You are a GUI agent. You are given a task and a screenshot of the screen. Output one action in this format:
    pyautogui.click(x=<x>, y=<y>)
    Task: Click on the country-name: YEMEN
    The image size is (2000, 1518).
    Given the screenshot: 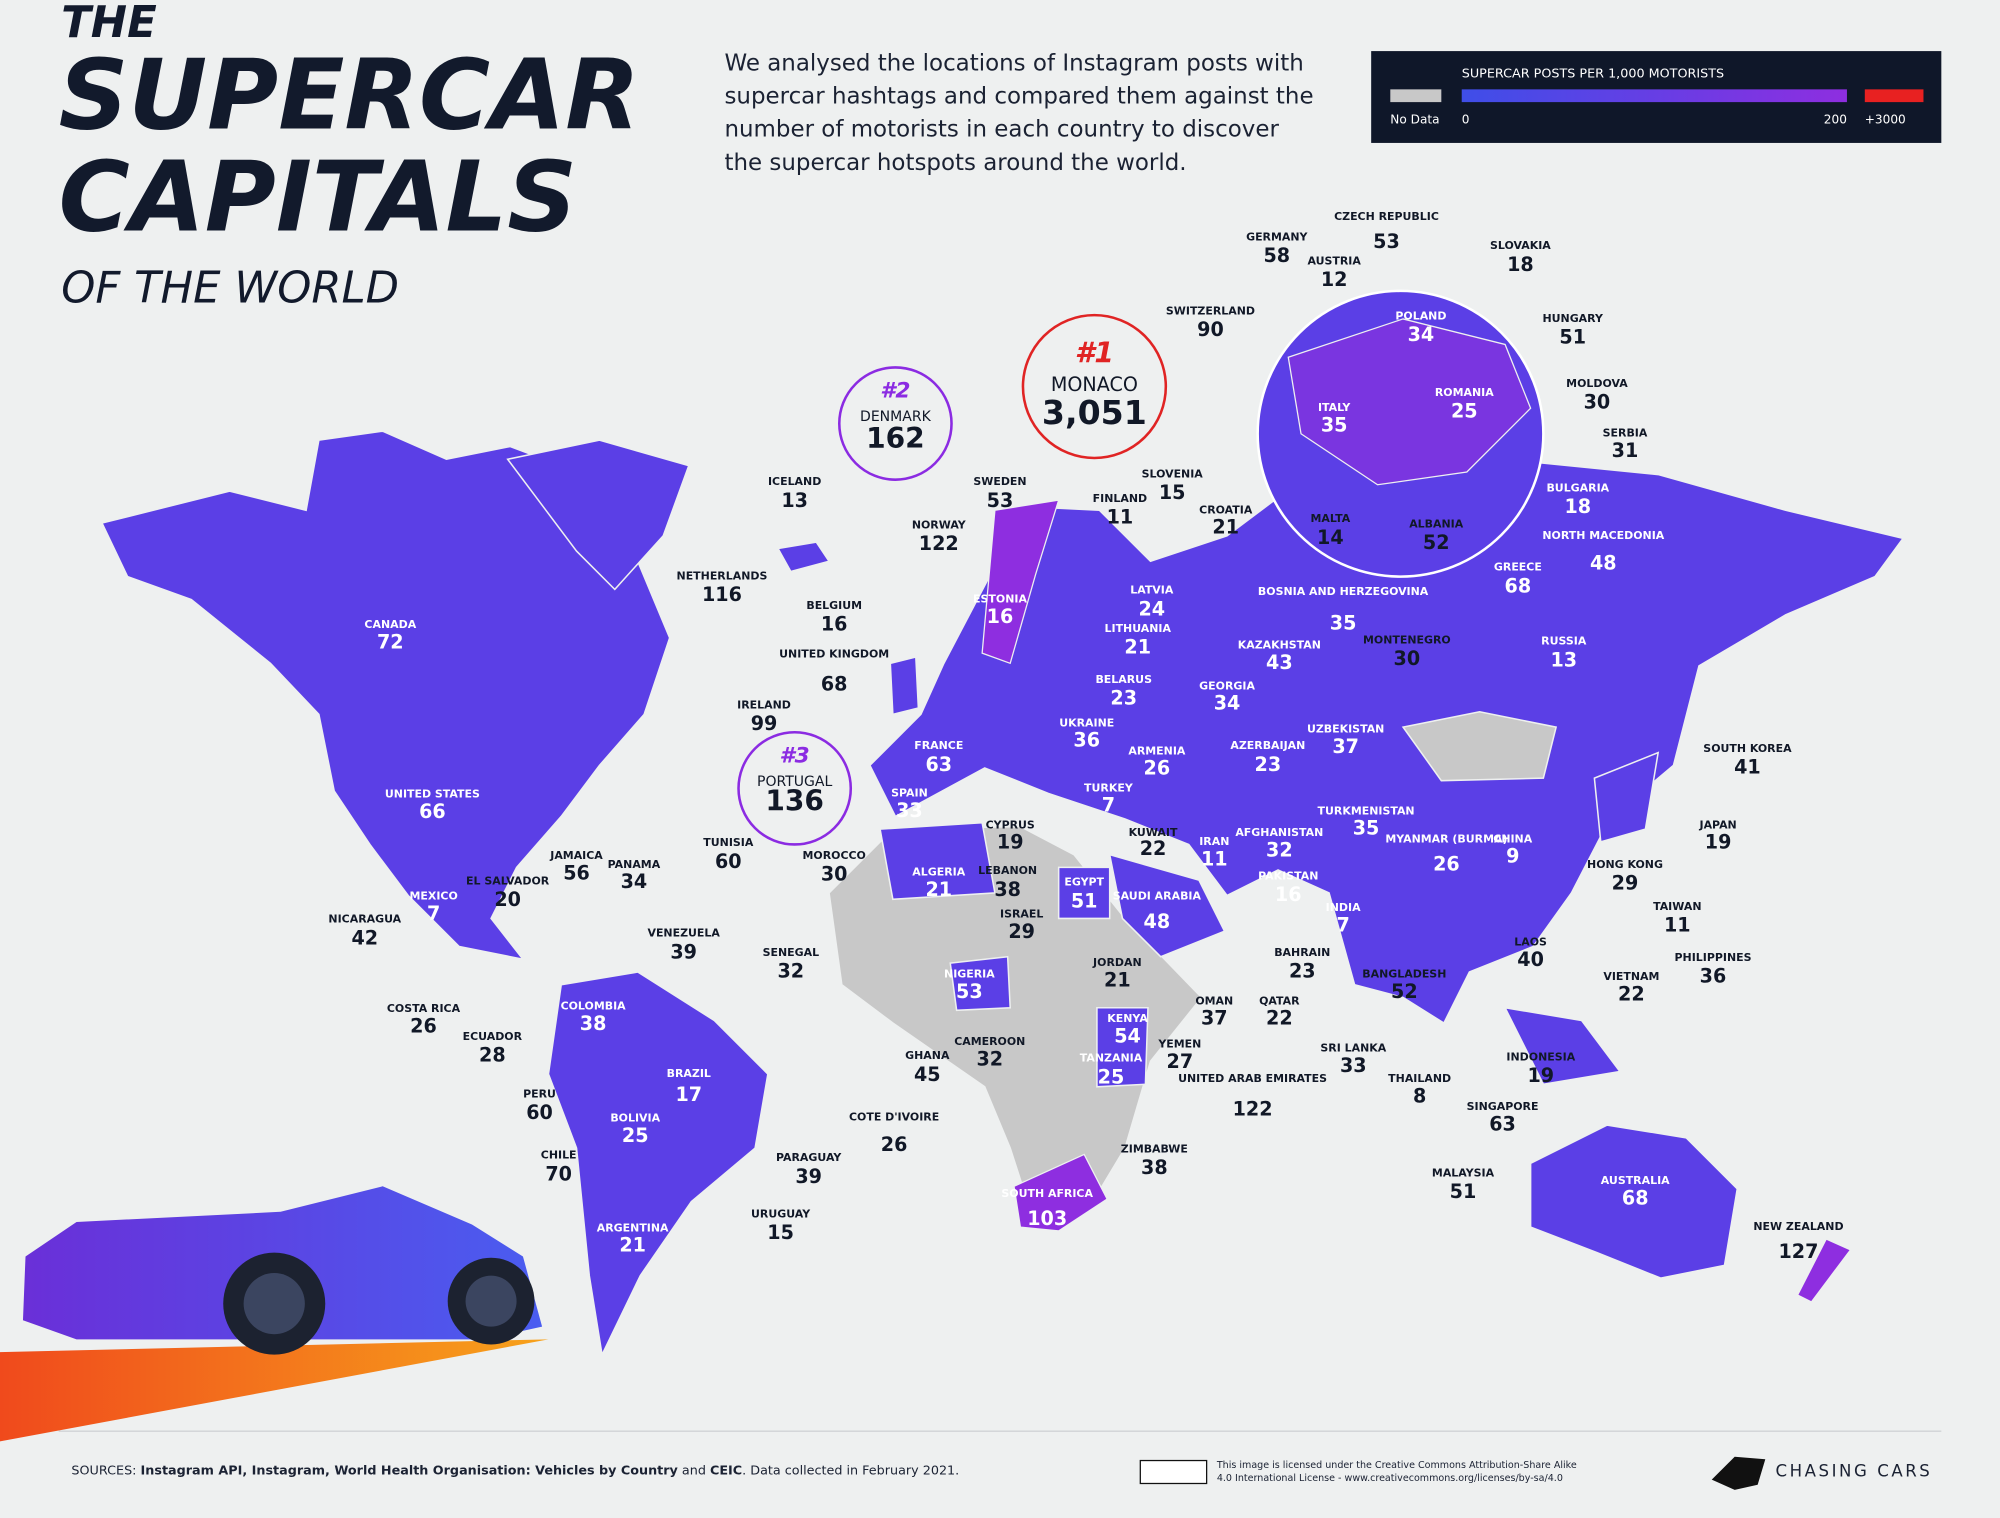 What is the action you would take?
    pyautogui.click(x=1179, y=1044)
    